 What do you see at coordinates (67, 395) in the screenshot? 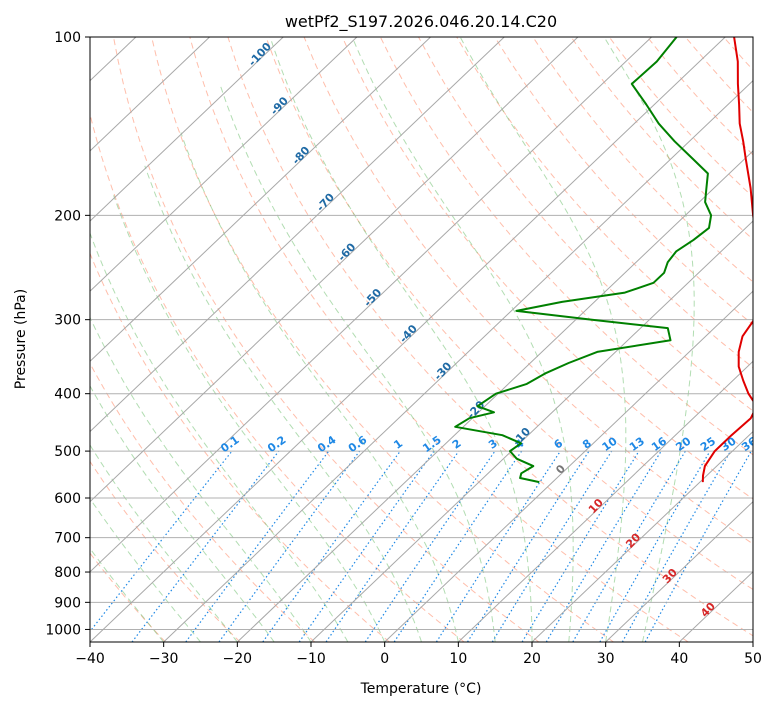
I see `y-tick-label: 400` at bounding box center [67, 395].